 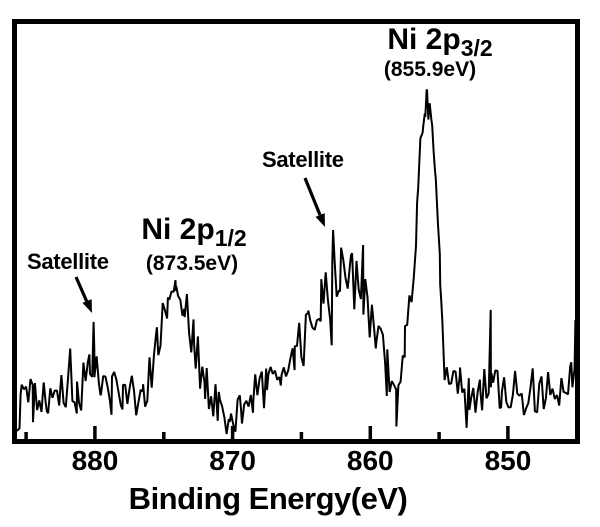 I want to click on ni-2p32-subscript: 3/2, so click(x=476, y=48).